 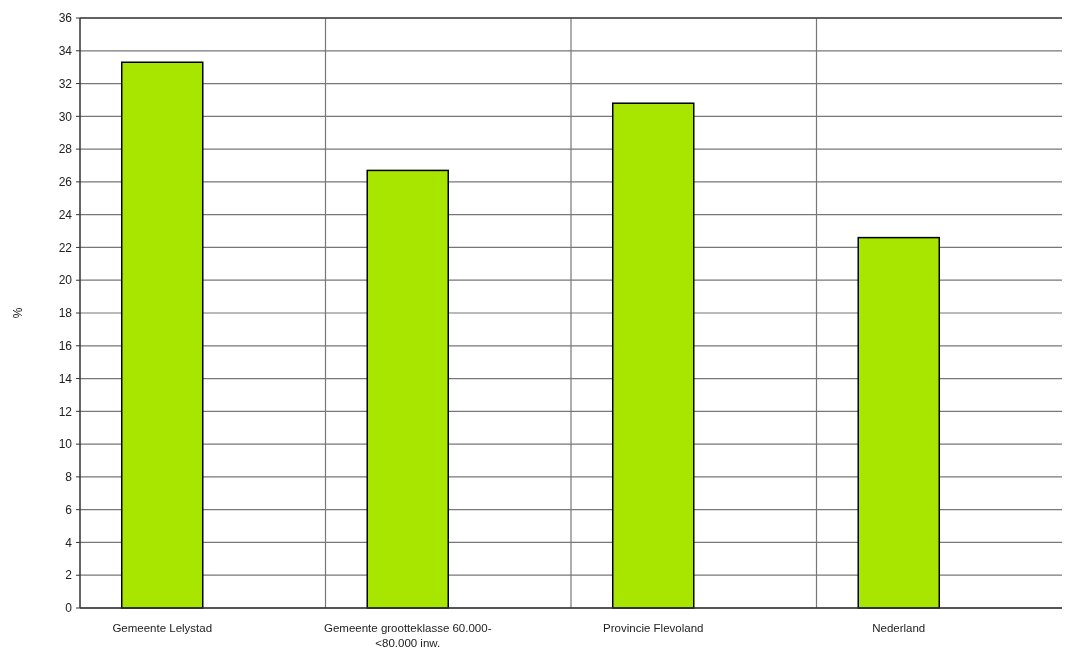 I want to click on y-tick-label: 14, so click(x=65, y=378).